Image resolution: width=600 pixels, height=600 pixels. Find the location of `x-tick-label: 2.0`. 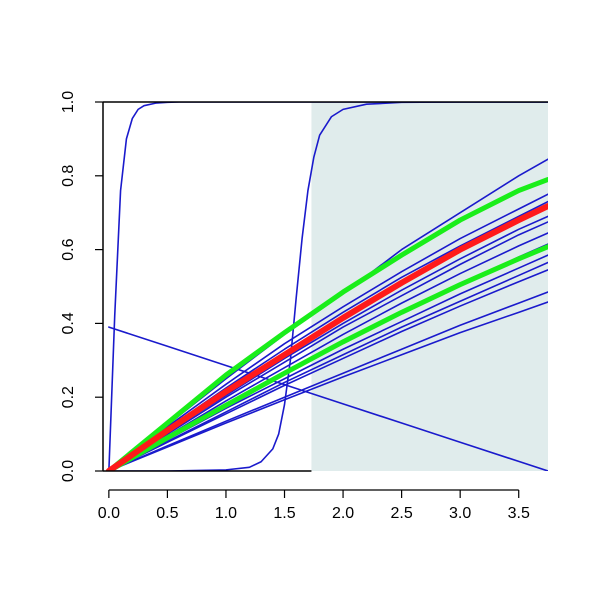

x-tick-label: 2.0 is located at coordinates (343, 513).